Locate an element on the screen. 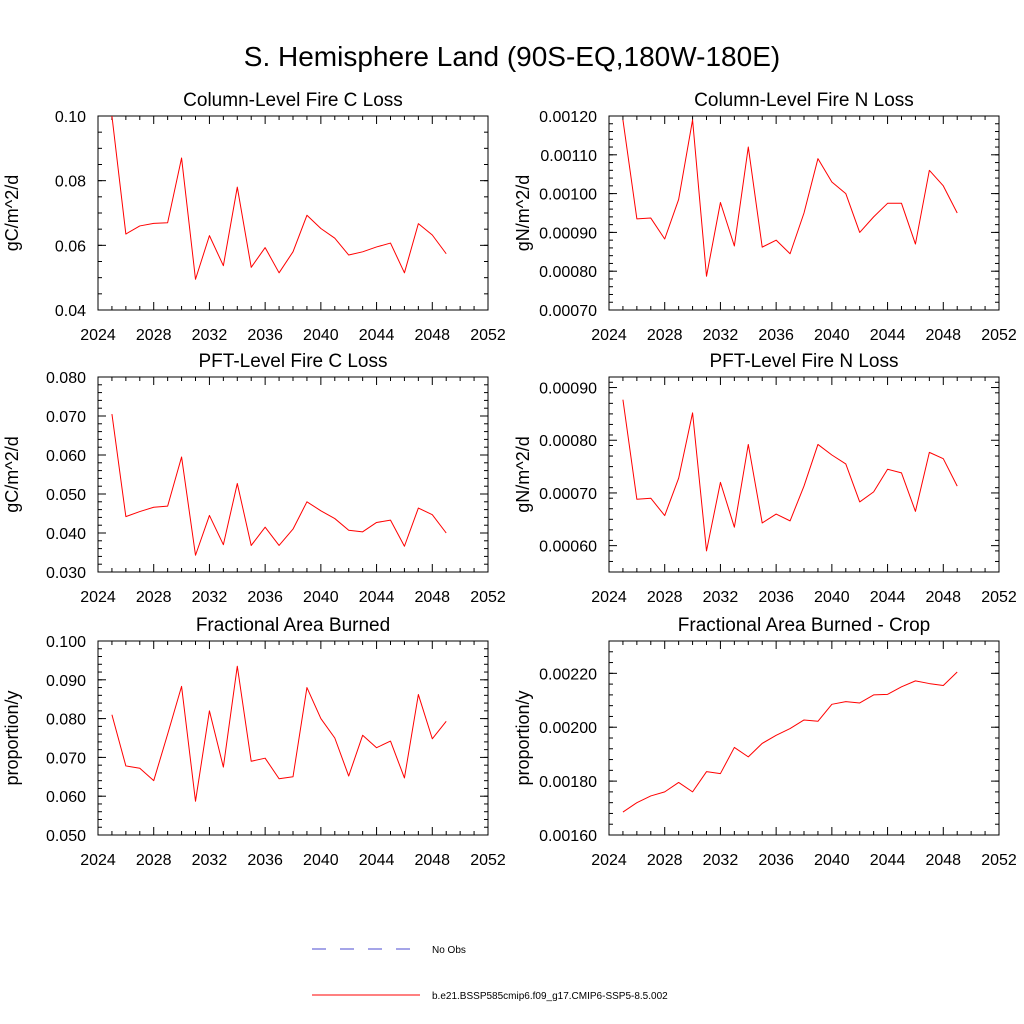 The image size is (1024, 1024). chart-3-ytick-label: 0.060 is located at coordinates (66, 456).